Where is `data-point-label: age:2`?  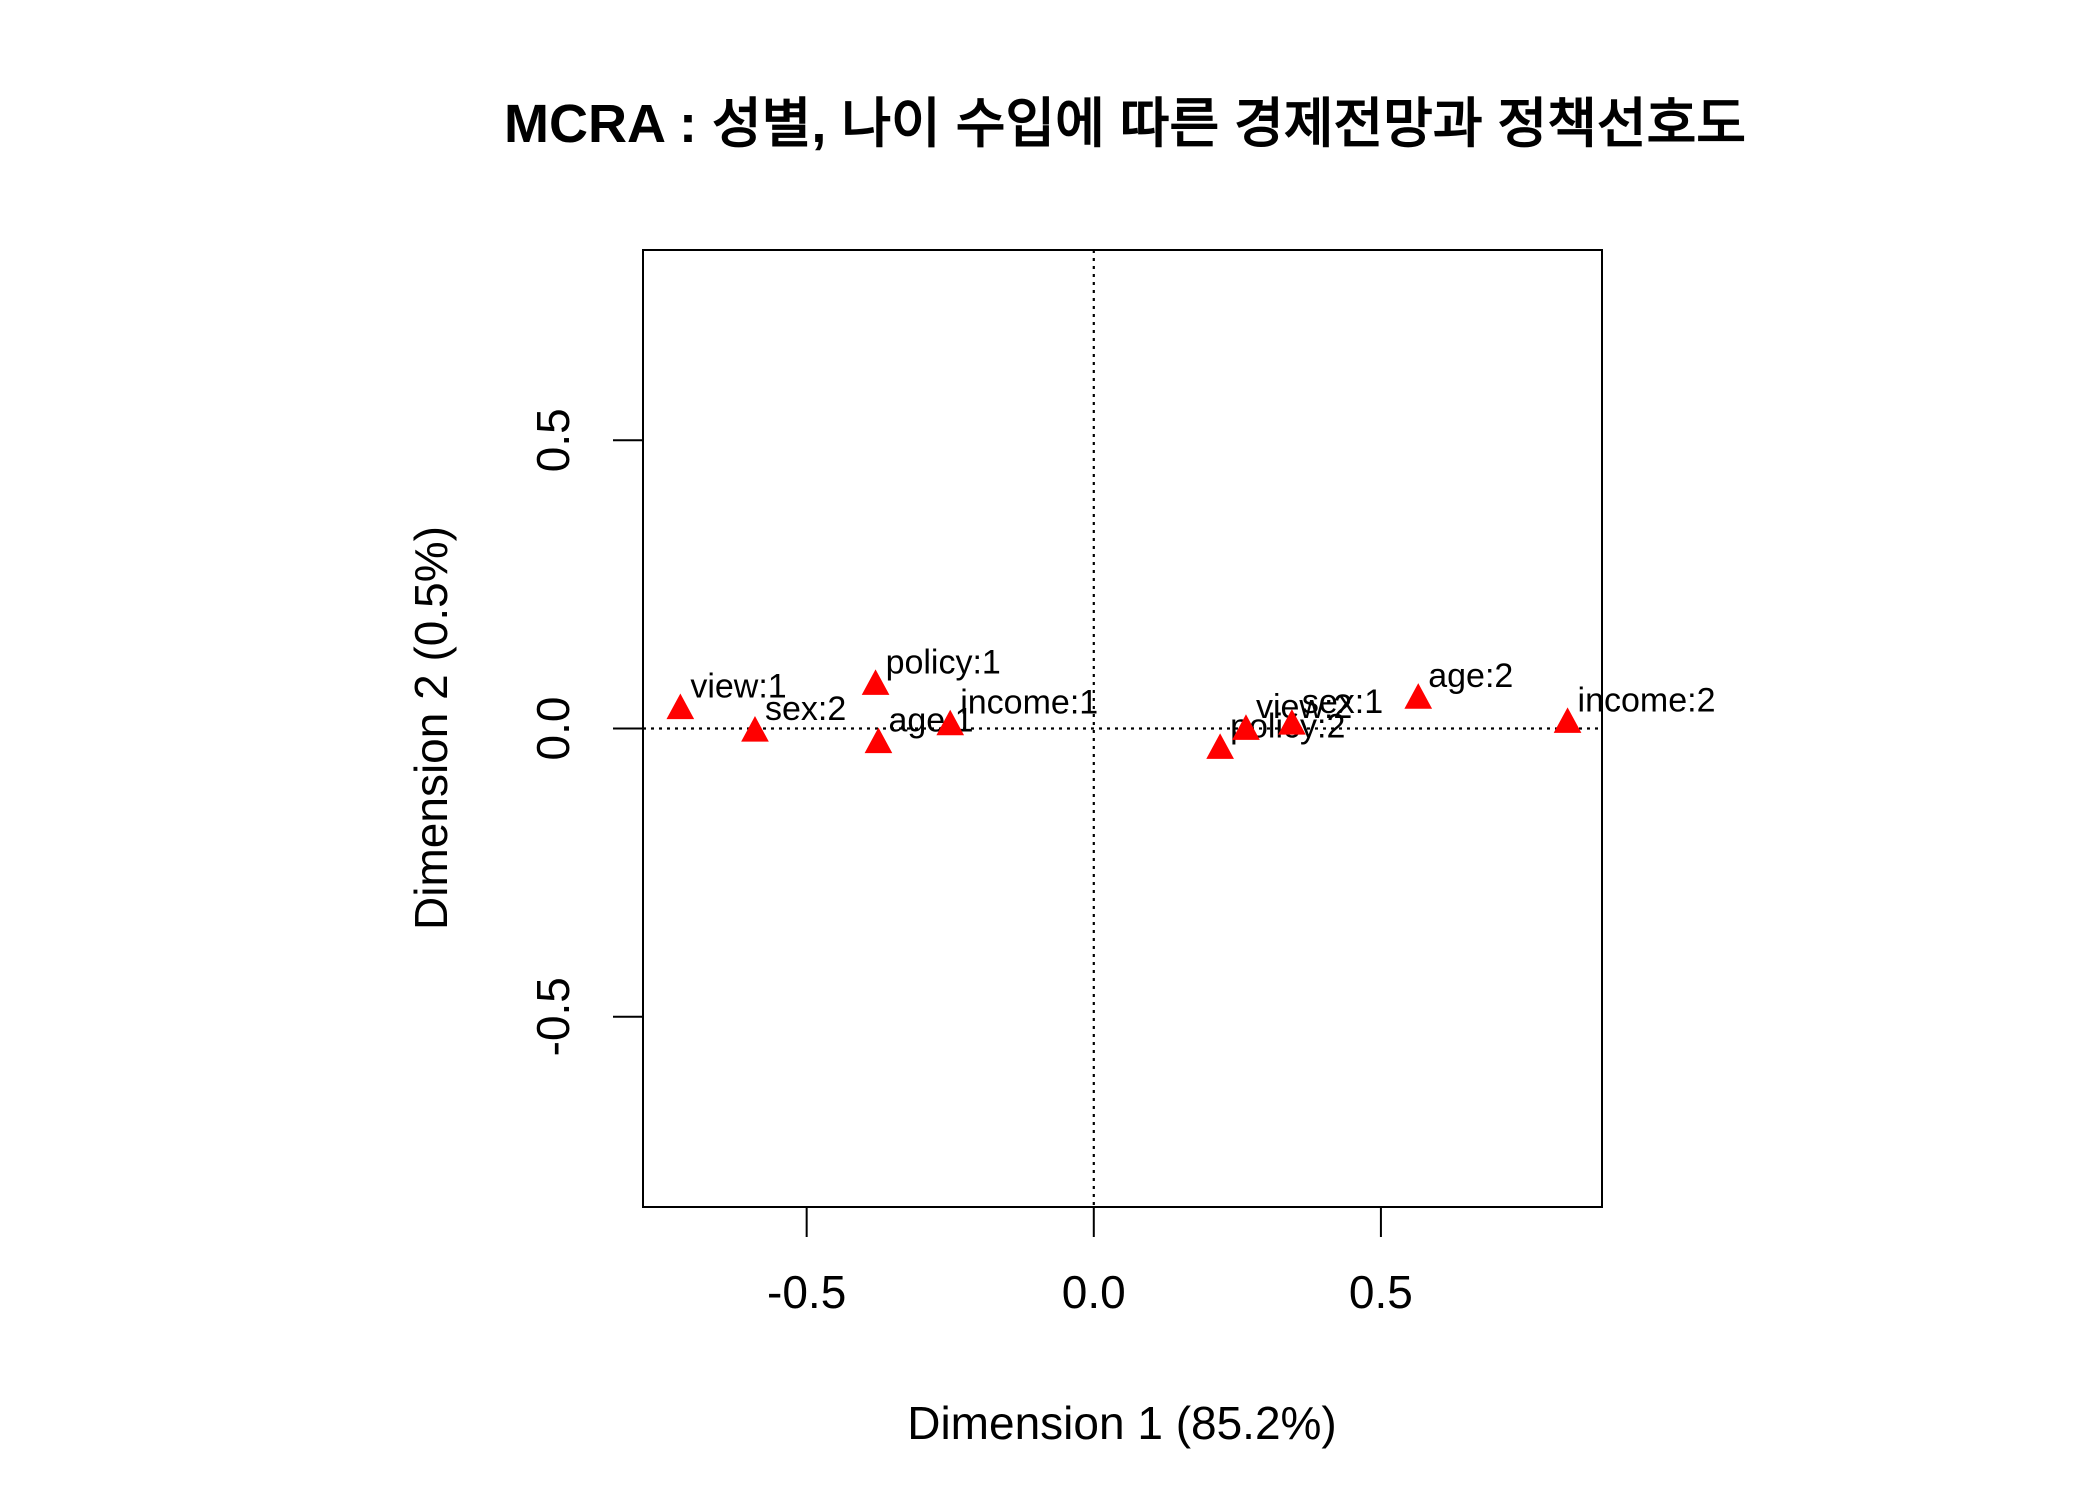
data-point-label: age:2 is located at coordinates (1470, 676).